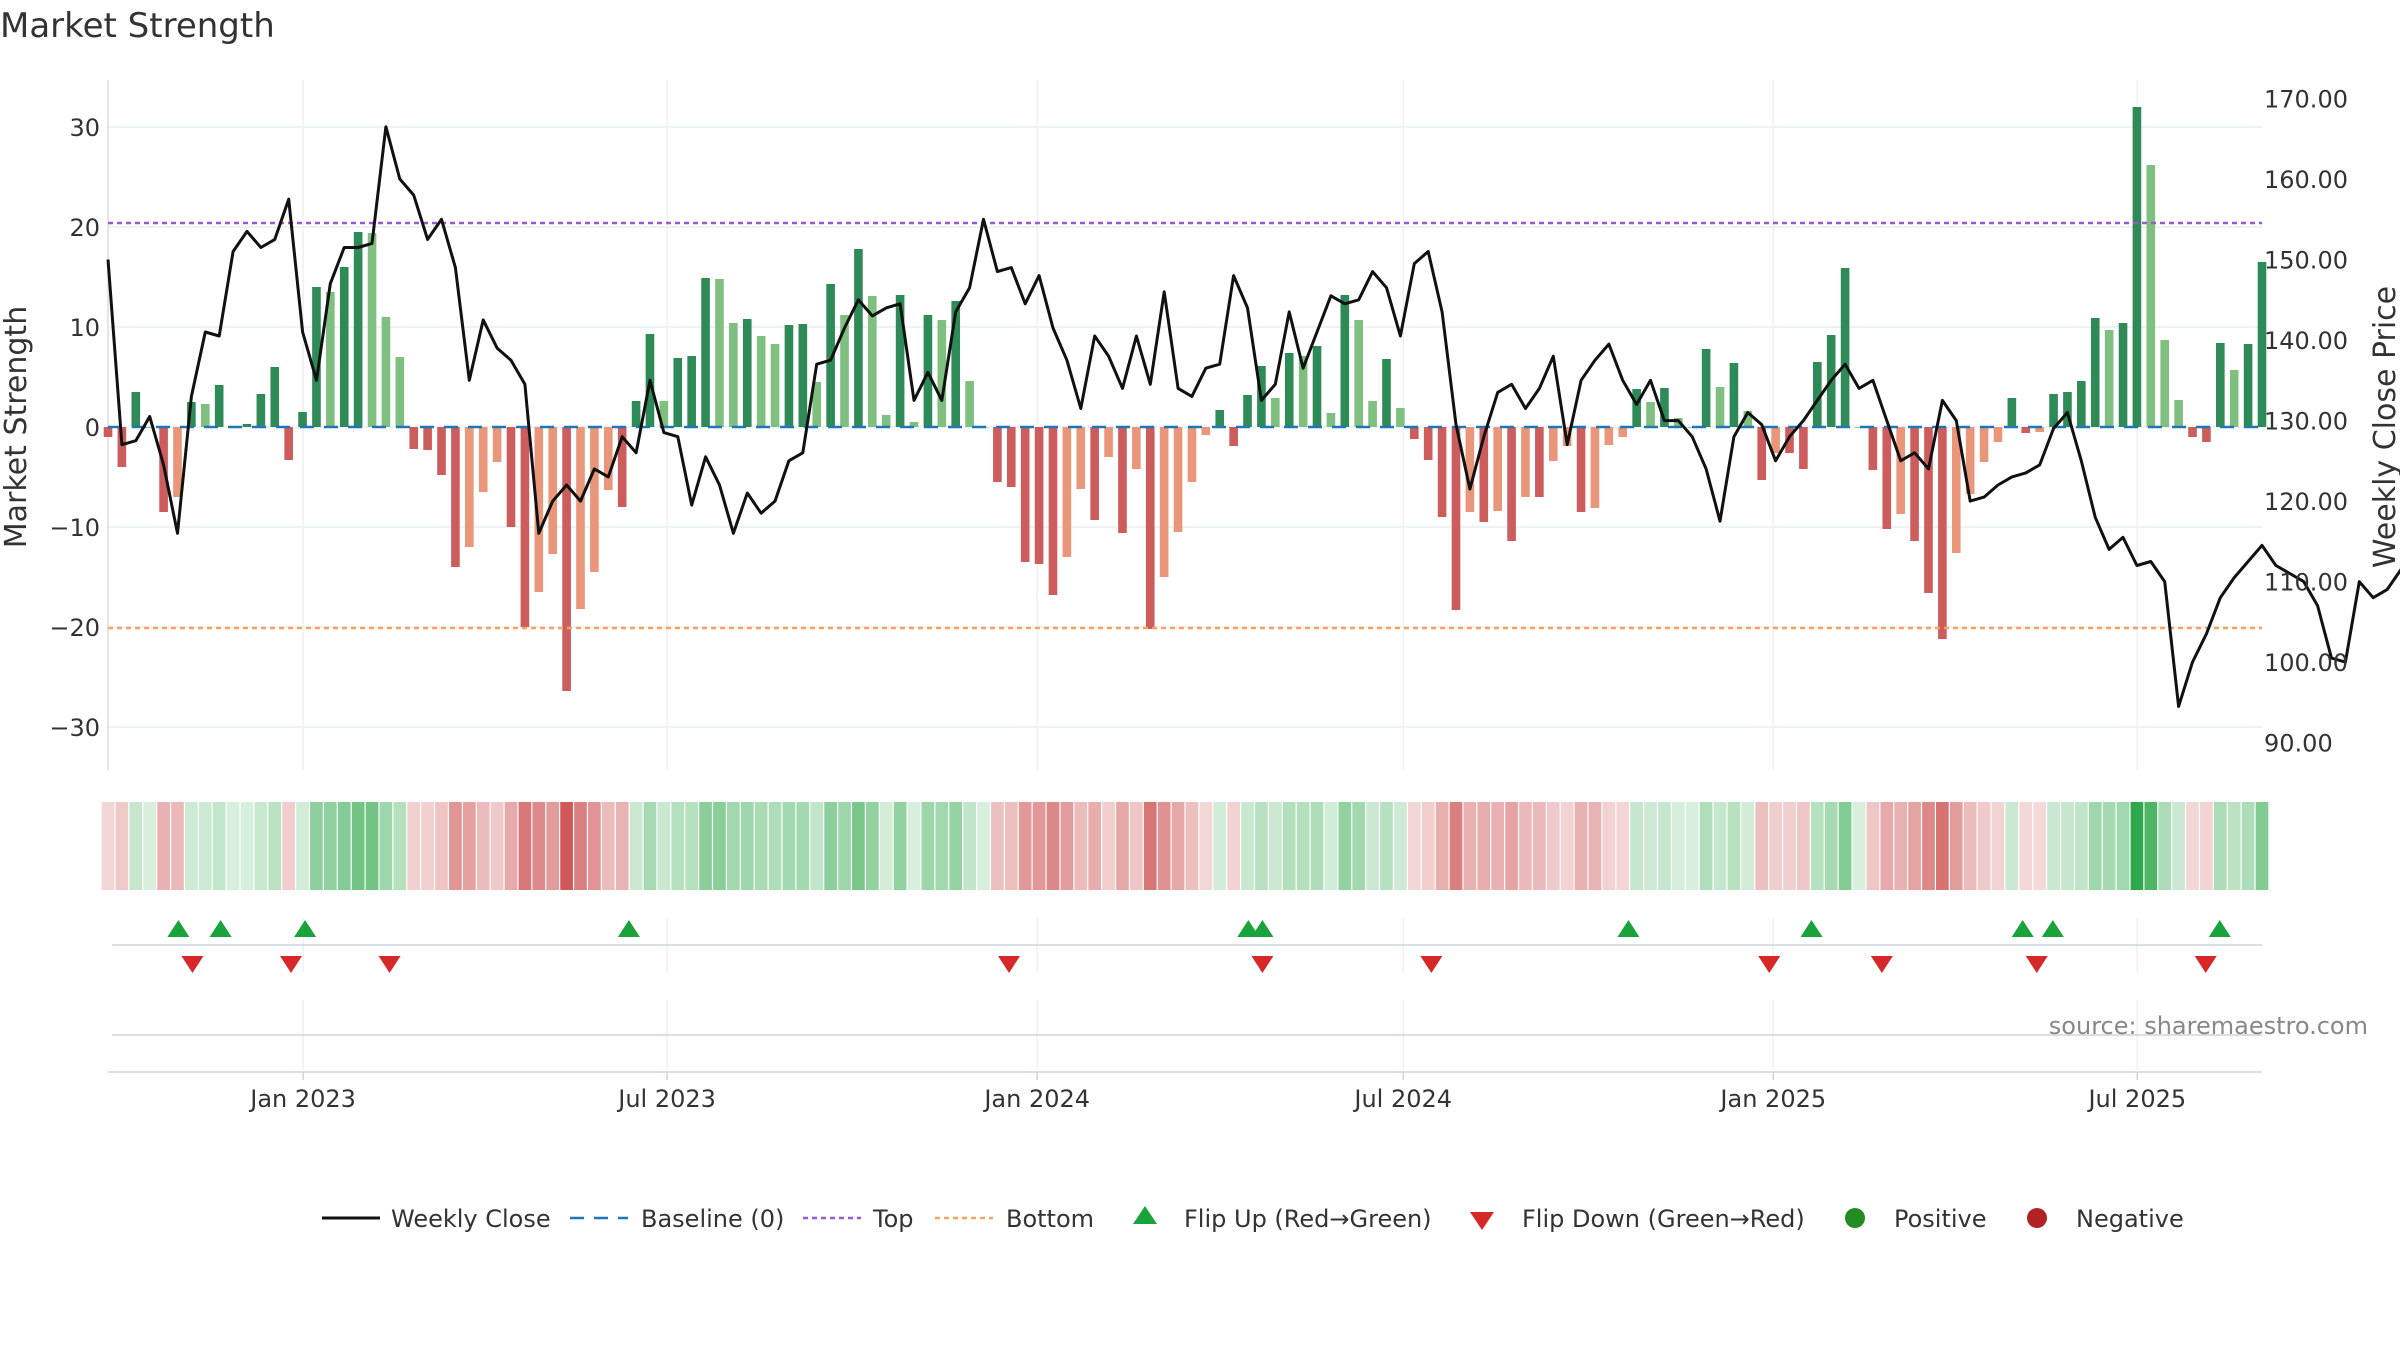 The height and width of the screenshot is (1350, 2400). Describe the element at coordinates (74, 728) in the screenshot. I see `left-tick-label: −30` at that location.